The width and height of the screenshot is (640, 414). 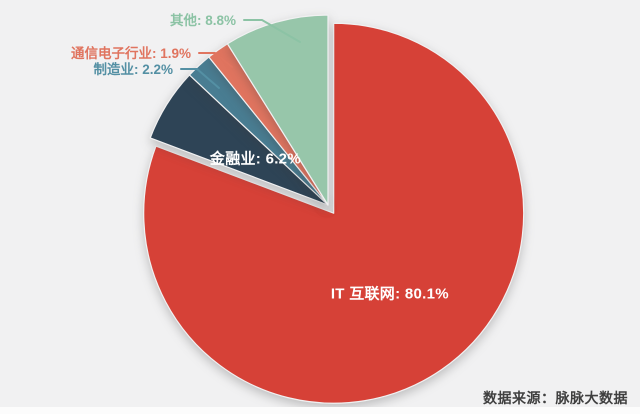 What do you see at coordinates (203, 20) in the screenshot?
I see `slice-label-outside: 其他: 8.8%` at bounding box center [203, 20].